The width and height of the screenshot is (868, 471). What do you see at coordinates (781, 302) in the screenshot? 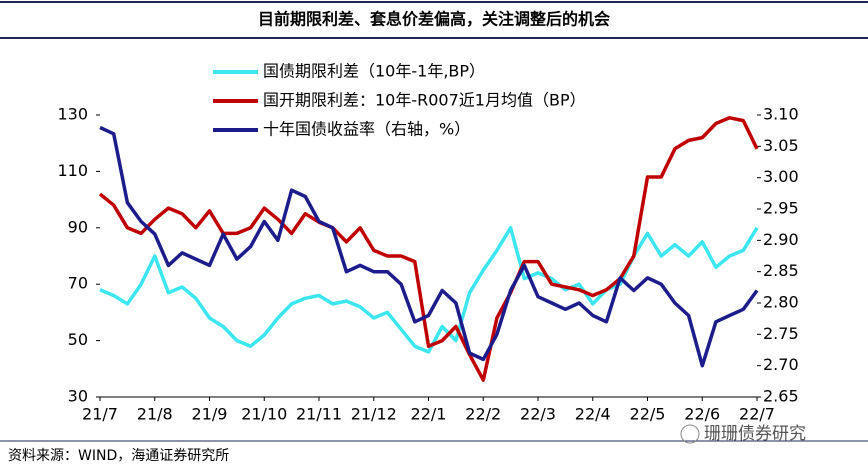
I see `y2-tick-label: 2.80` at bounding box center [781, 302].